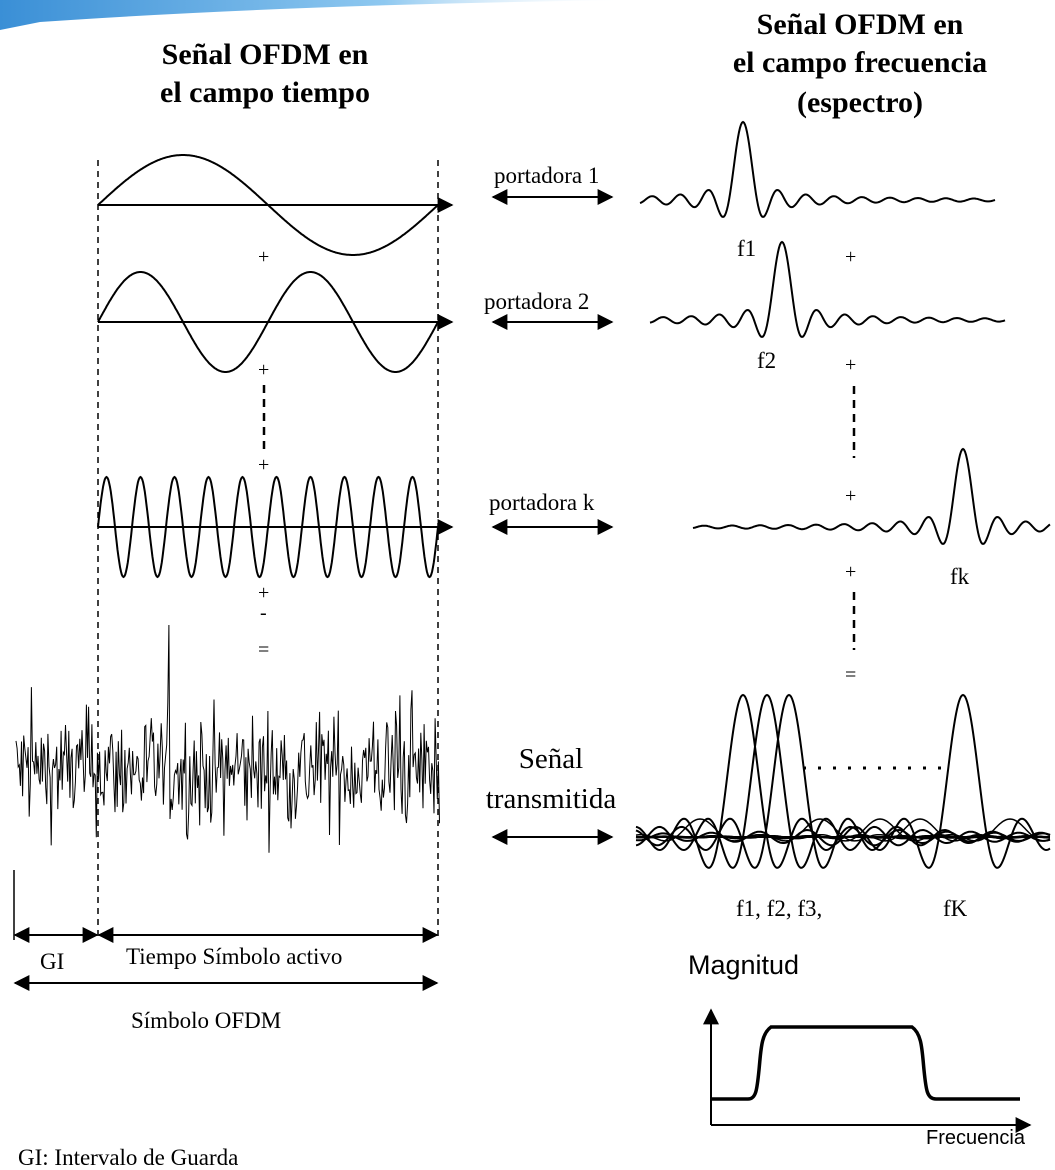  I want to click on ofdm-noise-signal, so click(227, 738).